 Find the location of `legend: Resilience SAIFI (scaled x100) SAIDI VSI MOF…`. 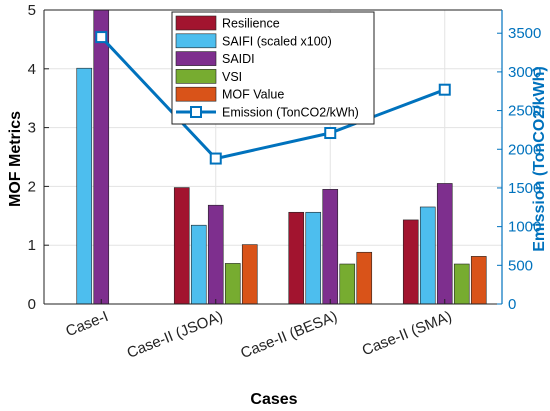

legend: Resilience SAIFI (scaled x100) SAIDI VSI MOF… is located at coordinates (273, 68).